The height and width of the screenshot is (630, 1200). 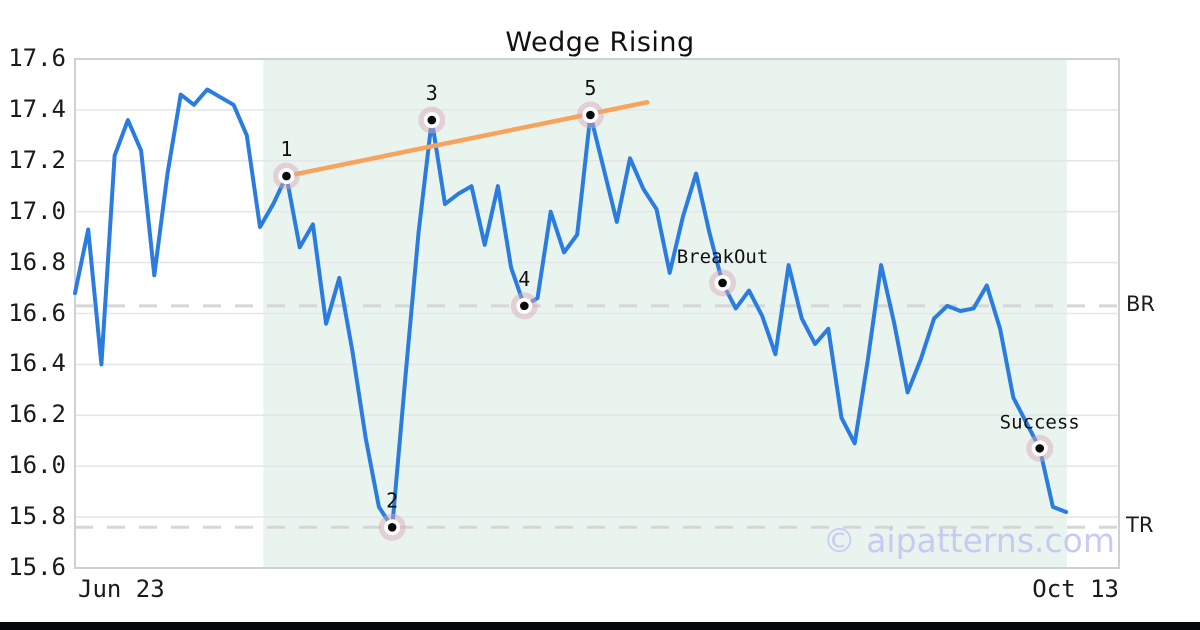 I want to click on y-tick-label: 17.2, so click(x=37, y=159).